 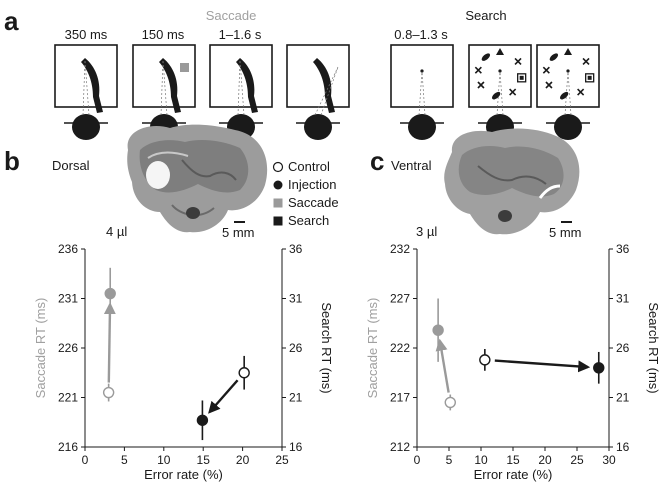 What do you see at coordinates (308, 220) in the screenshot?
I see `legend-search-label: Search` at bounding box center [308, 220].